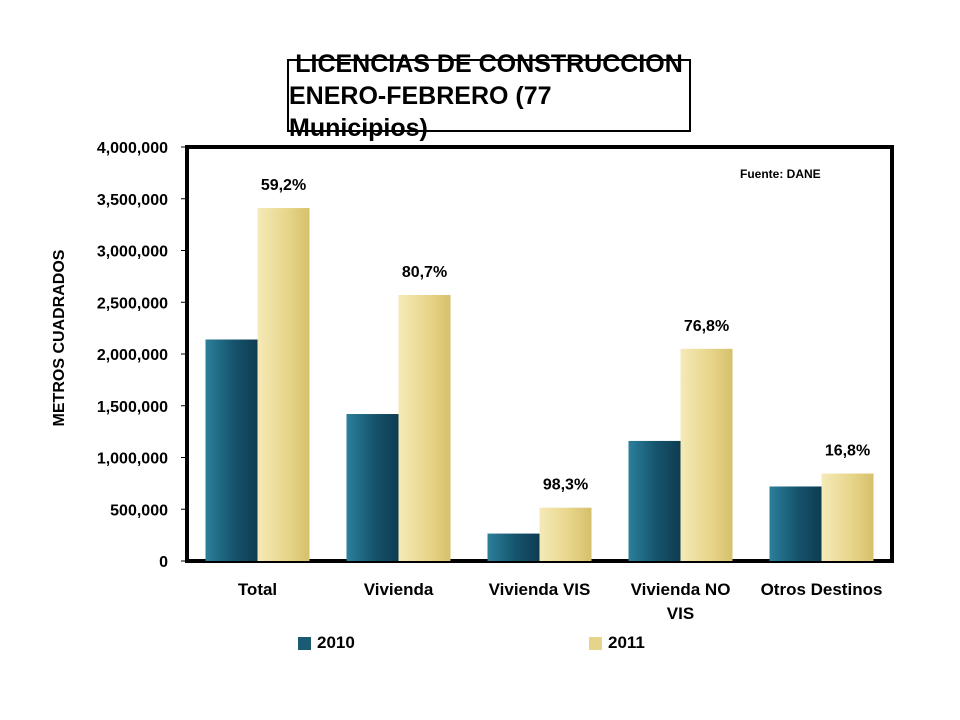  I want to click on legend-label-2010: 2010, so click(336, 642).